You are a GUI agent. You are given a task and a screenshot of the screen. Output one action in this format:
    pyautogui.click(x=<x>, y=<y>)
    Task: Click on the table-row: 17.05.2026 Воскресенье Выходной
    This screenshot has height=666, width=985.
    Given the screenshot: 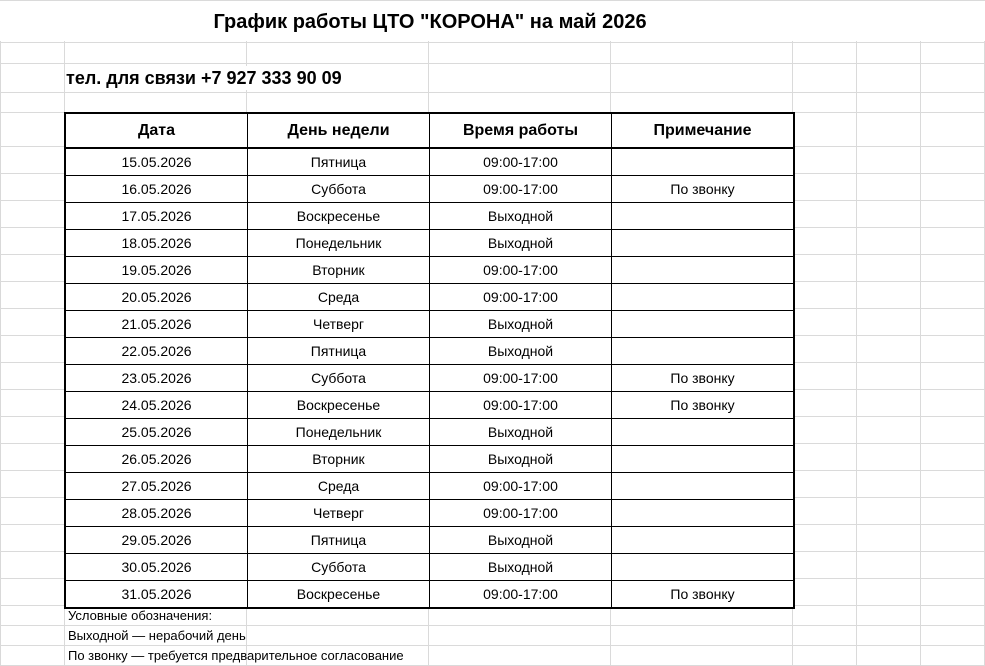 What is the action you would take?
    pyautogui.click(x=429, y=216)
    